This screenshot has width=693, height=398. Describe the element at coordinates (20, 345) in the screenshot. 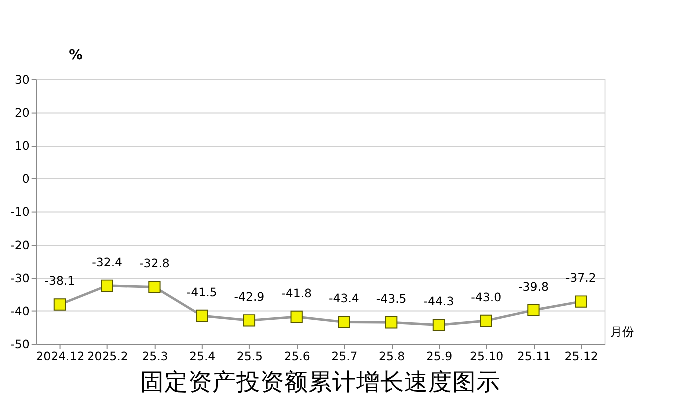

I see `y-tick-label: -50` at that location.